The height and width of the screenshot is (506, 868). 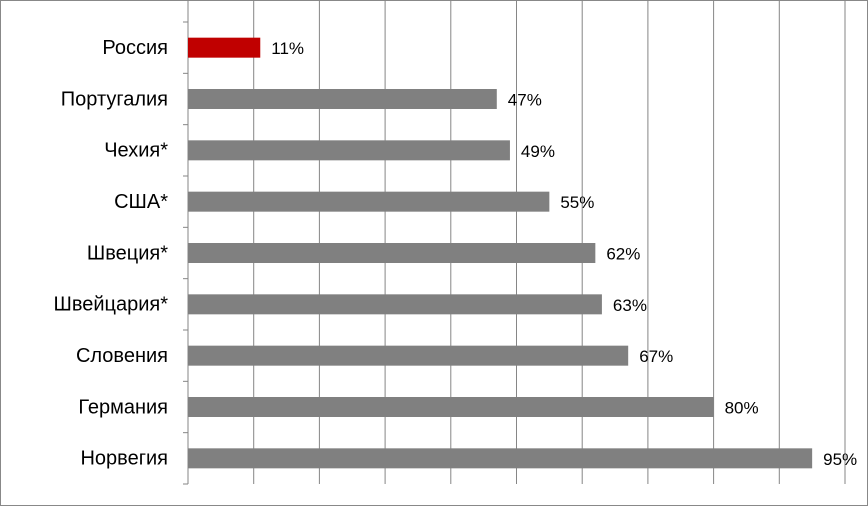 I want to click on category-label: Швейцария*, so click(x=110, y=305).